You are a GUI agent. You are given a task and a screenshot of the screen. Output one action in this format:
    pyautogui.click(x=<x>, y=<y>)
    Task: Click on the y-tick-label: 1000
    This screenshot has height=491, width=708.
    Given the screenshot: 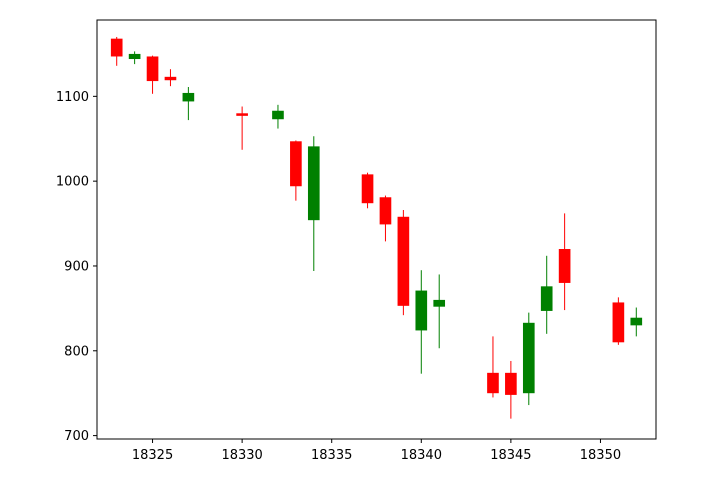 What is the action you would take?
    pyautogui.click(x=72, y=182)
    